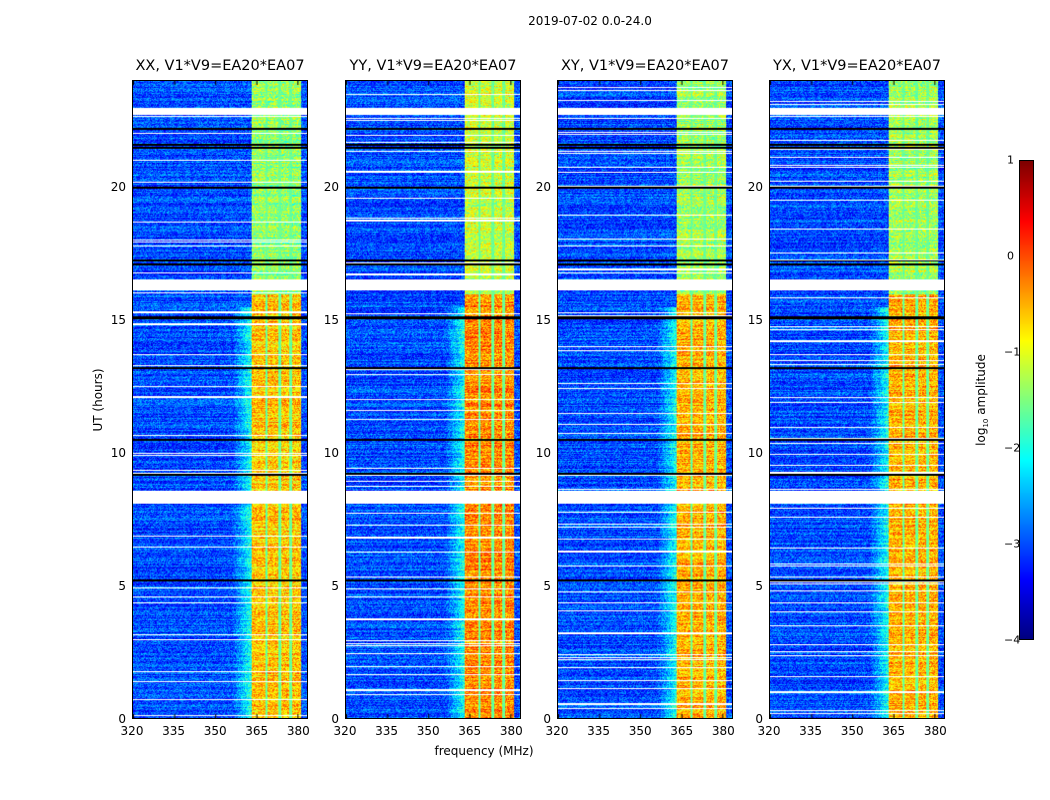 The image size is (1050, 800). What do you see at coordinates (1012, 448) in the screenshot?
I see `colorbar-tick-label: −2` at bounding box center [1012, 448].